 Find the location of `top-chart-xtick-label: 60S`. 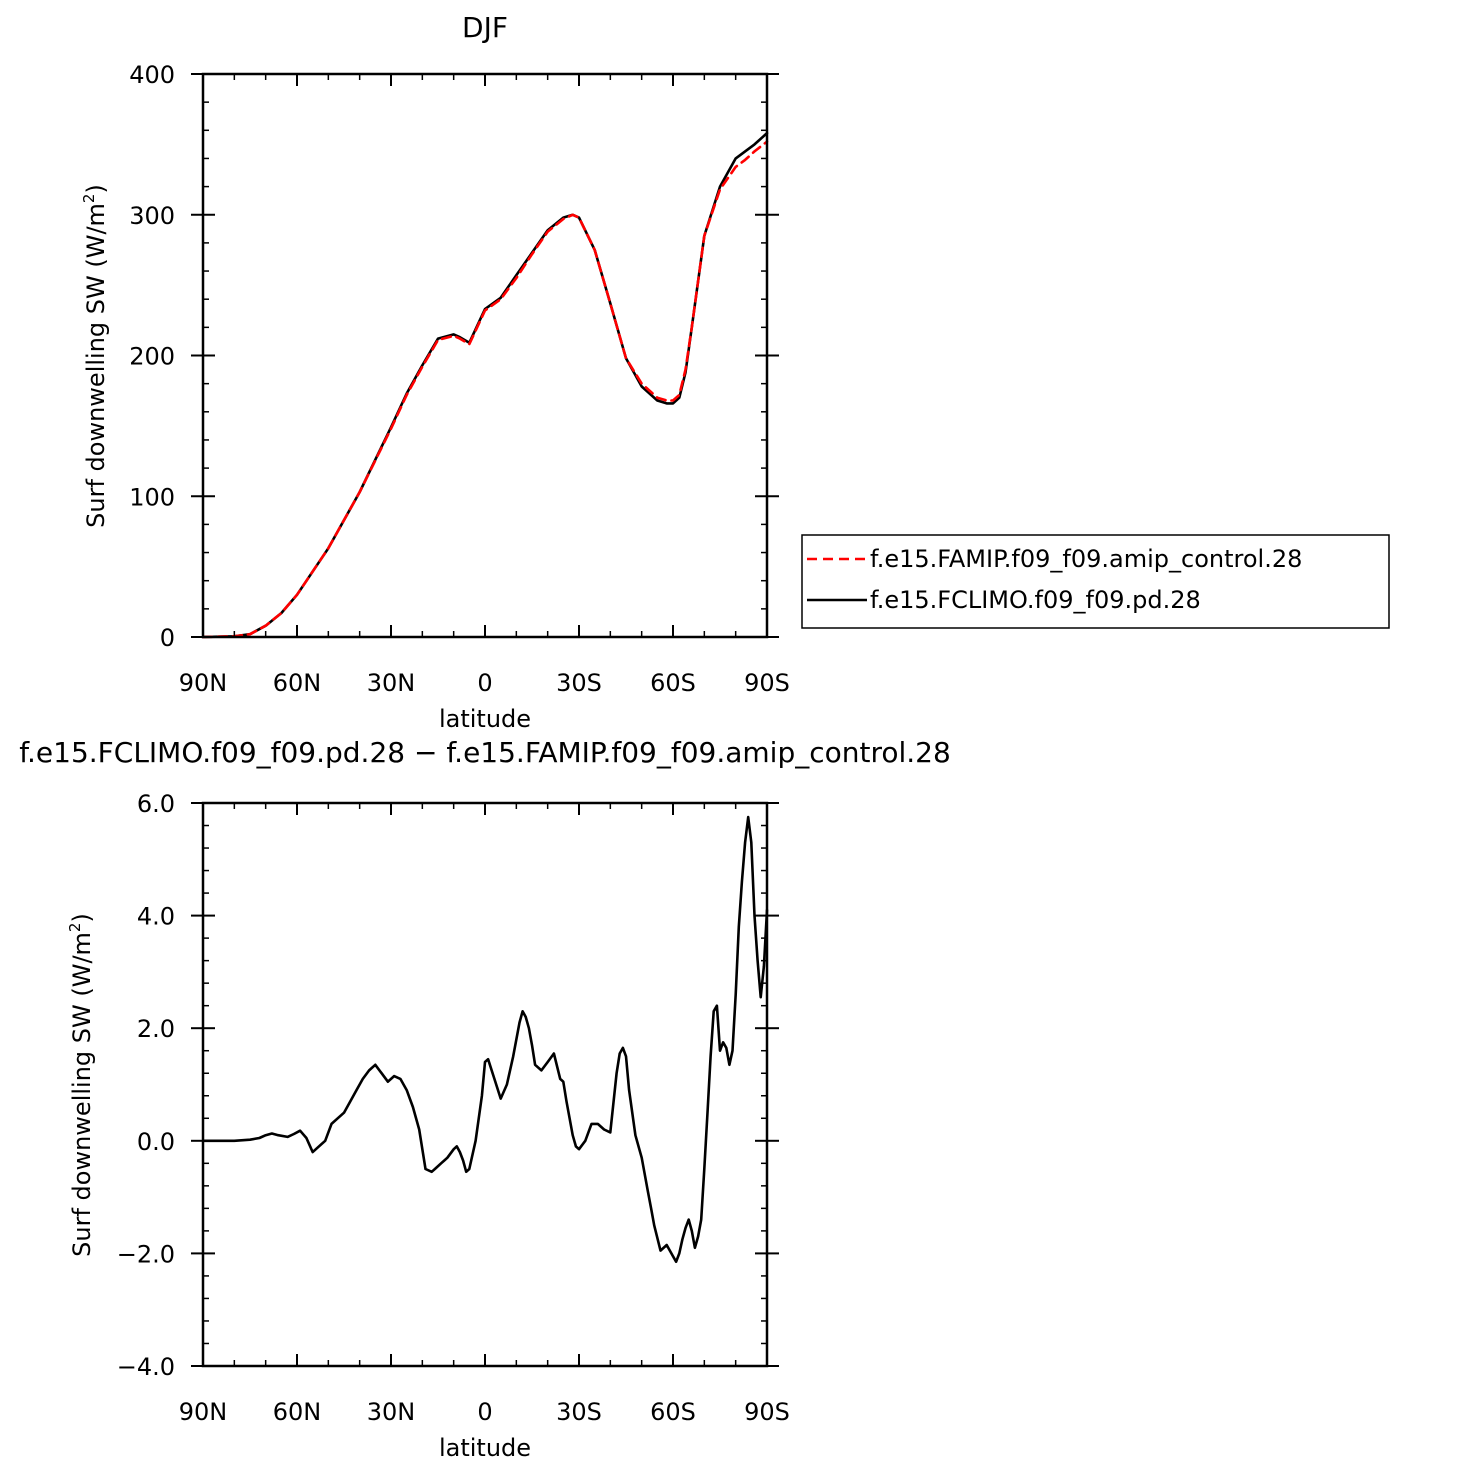

top-chart-xtick-label: 60S is located at coordinates (673, 683).